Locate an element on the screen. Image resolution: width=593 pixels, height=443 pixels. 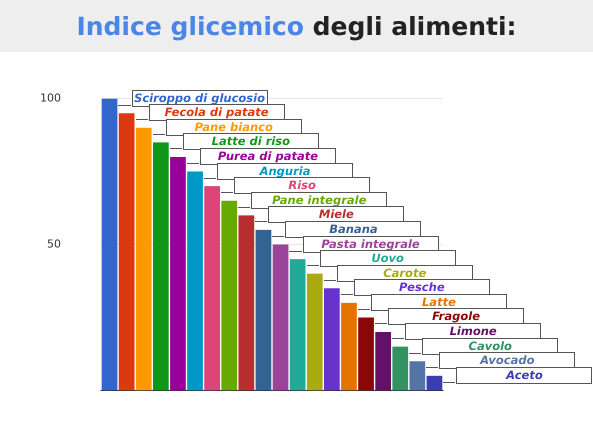
chart-title: Indice glicemico degli alimenti: is located at coordinates (296, 26).